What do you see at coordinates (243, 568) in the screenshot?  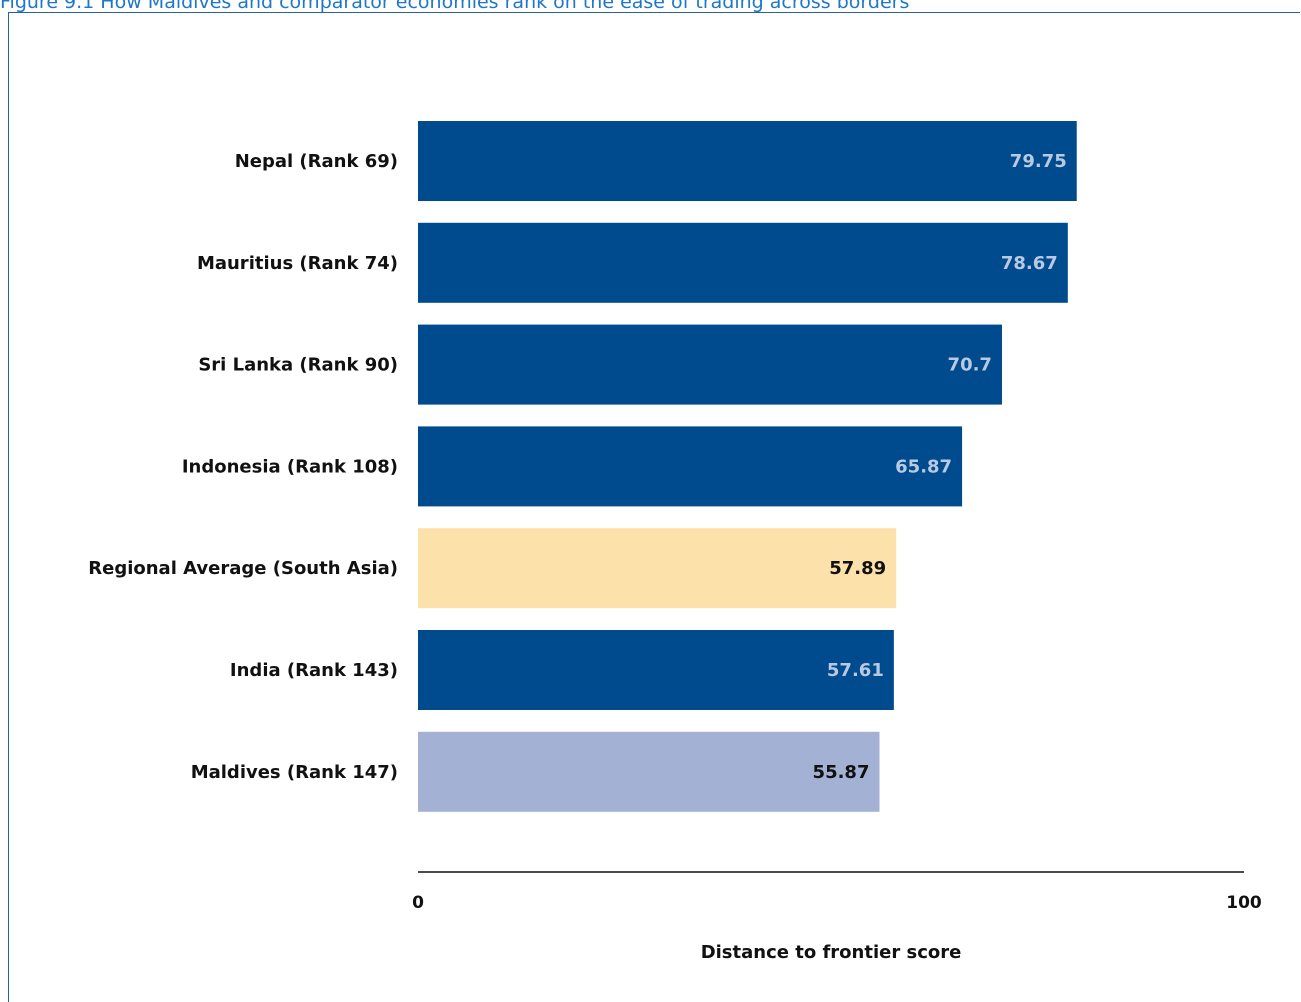 I see `category-label: Regional Average (South Asia)` at bounding box center [243, 568].